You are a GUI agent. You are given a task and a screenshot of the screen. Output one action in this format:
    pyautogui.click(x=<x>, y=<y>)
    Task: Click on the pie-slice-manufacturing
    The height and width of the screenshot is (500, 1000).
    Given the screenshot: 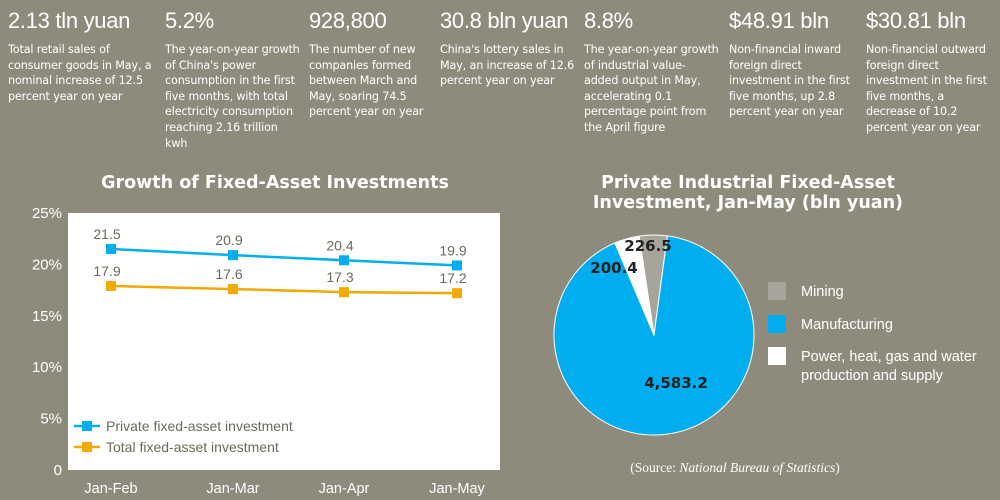 What is the action you would take?
    pyautogui.click(x=654, y=335)
    